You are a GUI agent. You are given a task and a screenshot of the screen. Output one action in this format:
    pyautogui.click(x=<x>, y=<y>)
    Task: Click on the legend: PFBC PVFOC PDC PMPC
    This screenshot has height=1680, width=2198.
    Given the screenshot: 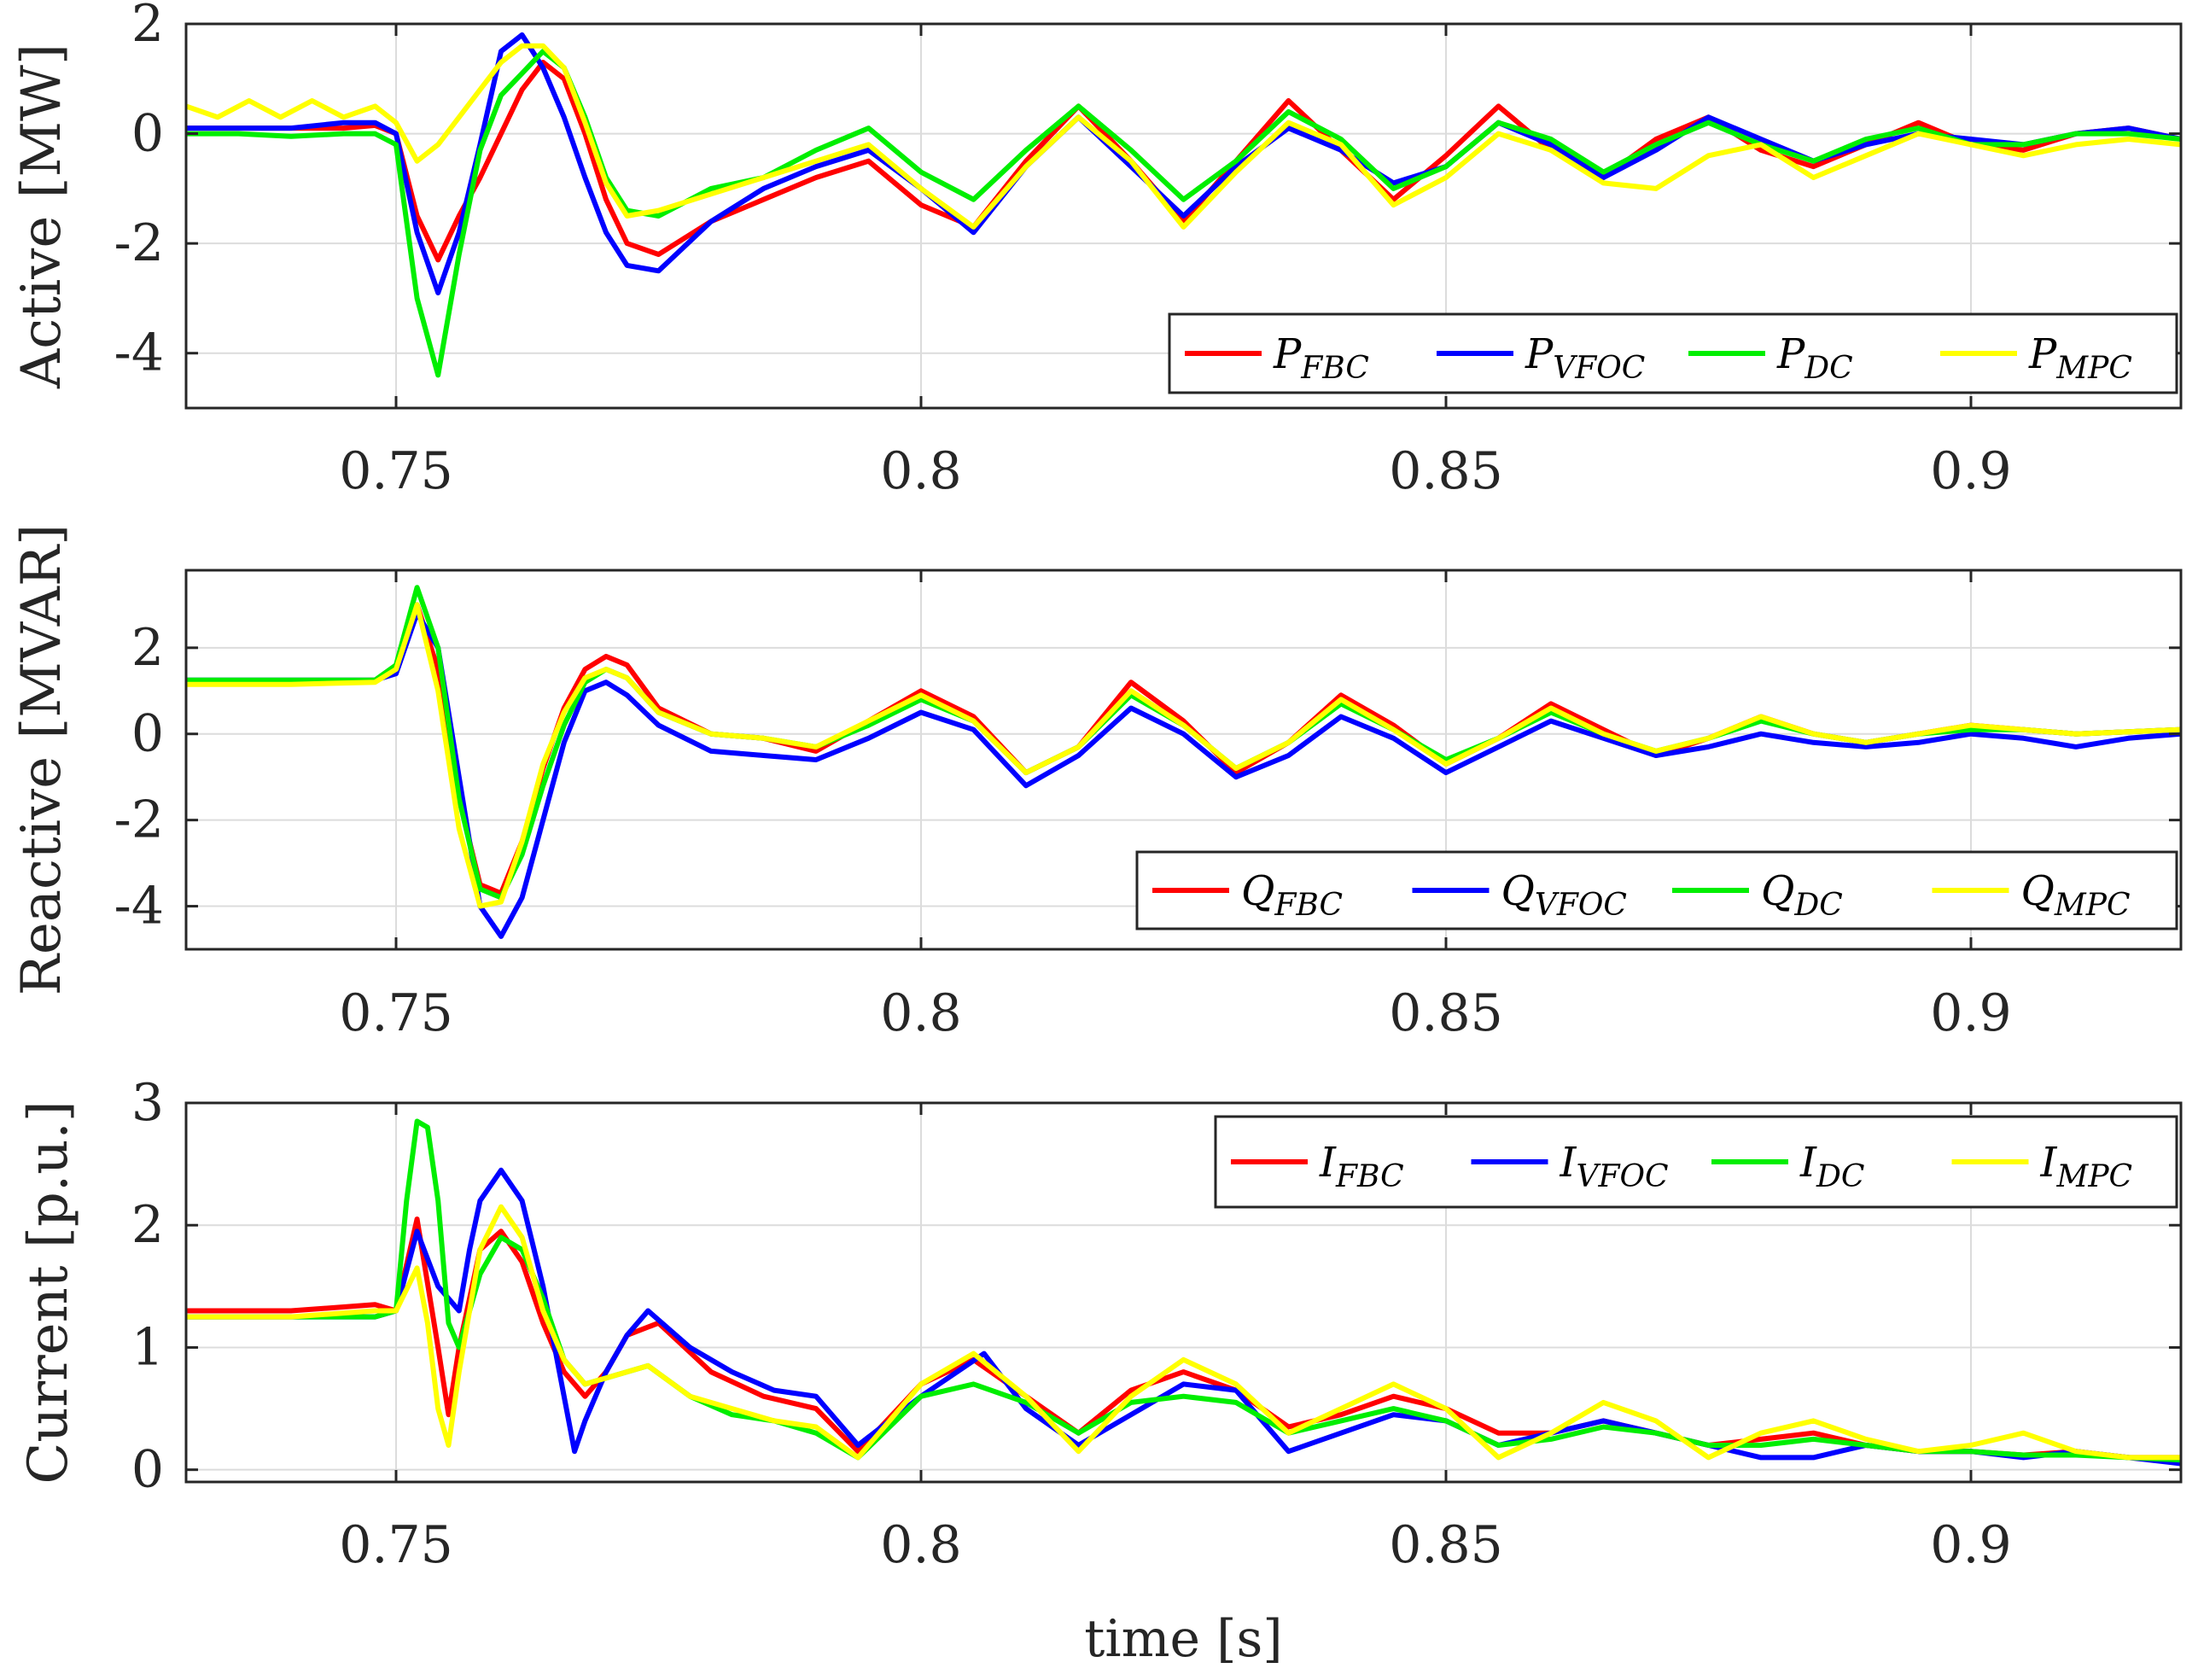 What is the action you would take?
    pyautogui.click(x=1673, y=353)
    